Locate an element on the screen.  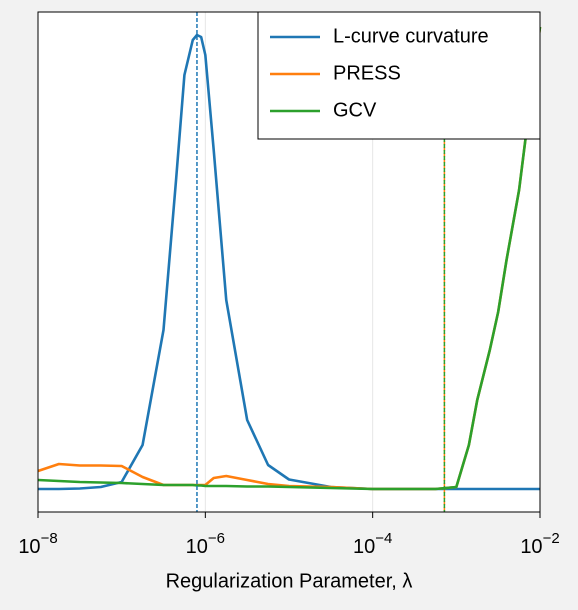
x-tick-label: 10⁻⁸ is located at coordinates (37, 544).